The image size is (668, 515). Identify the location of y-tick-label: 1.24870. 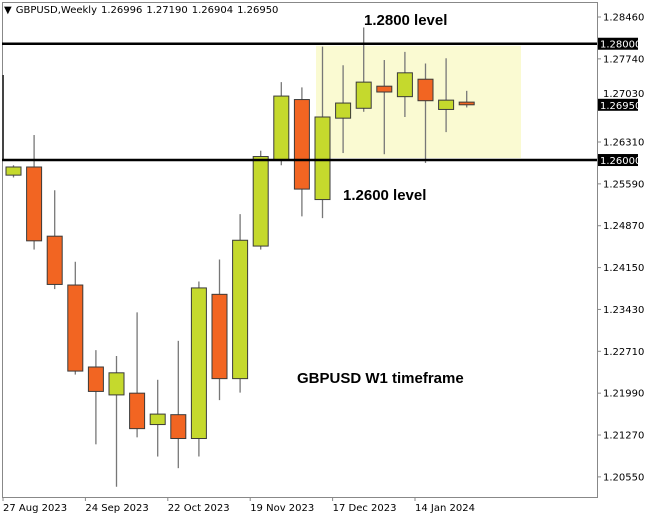
(623, 226).